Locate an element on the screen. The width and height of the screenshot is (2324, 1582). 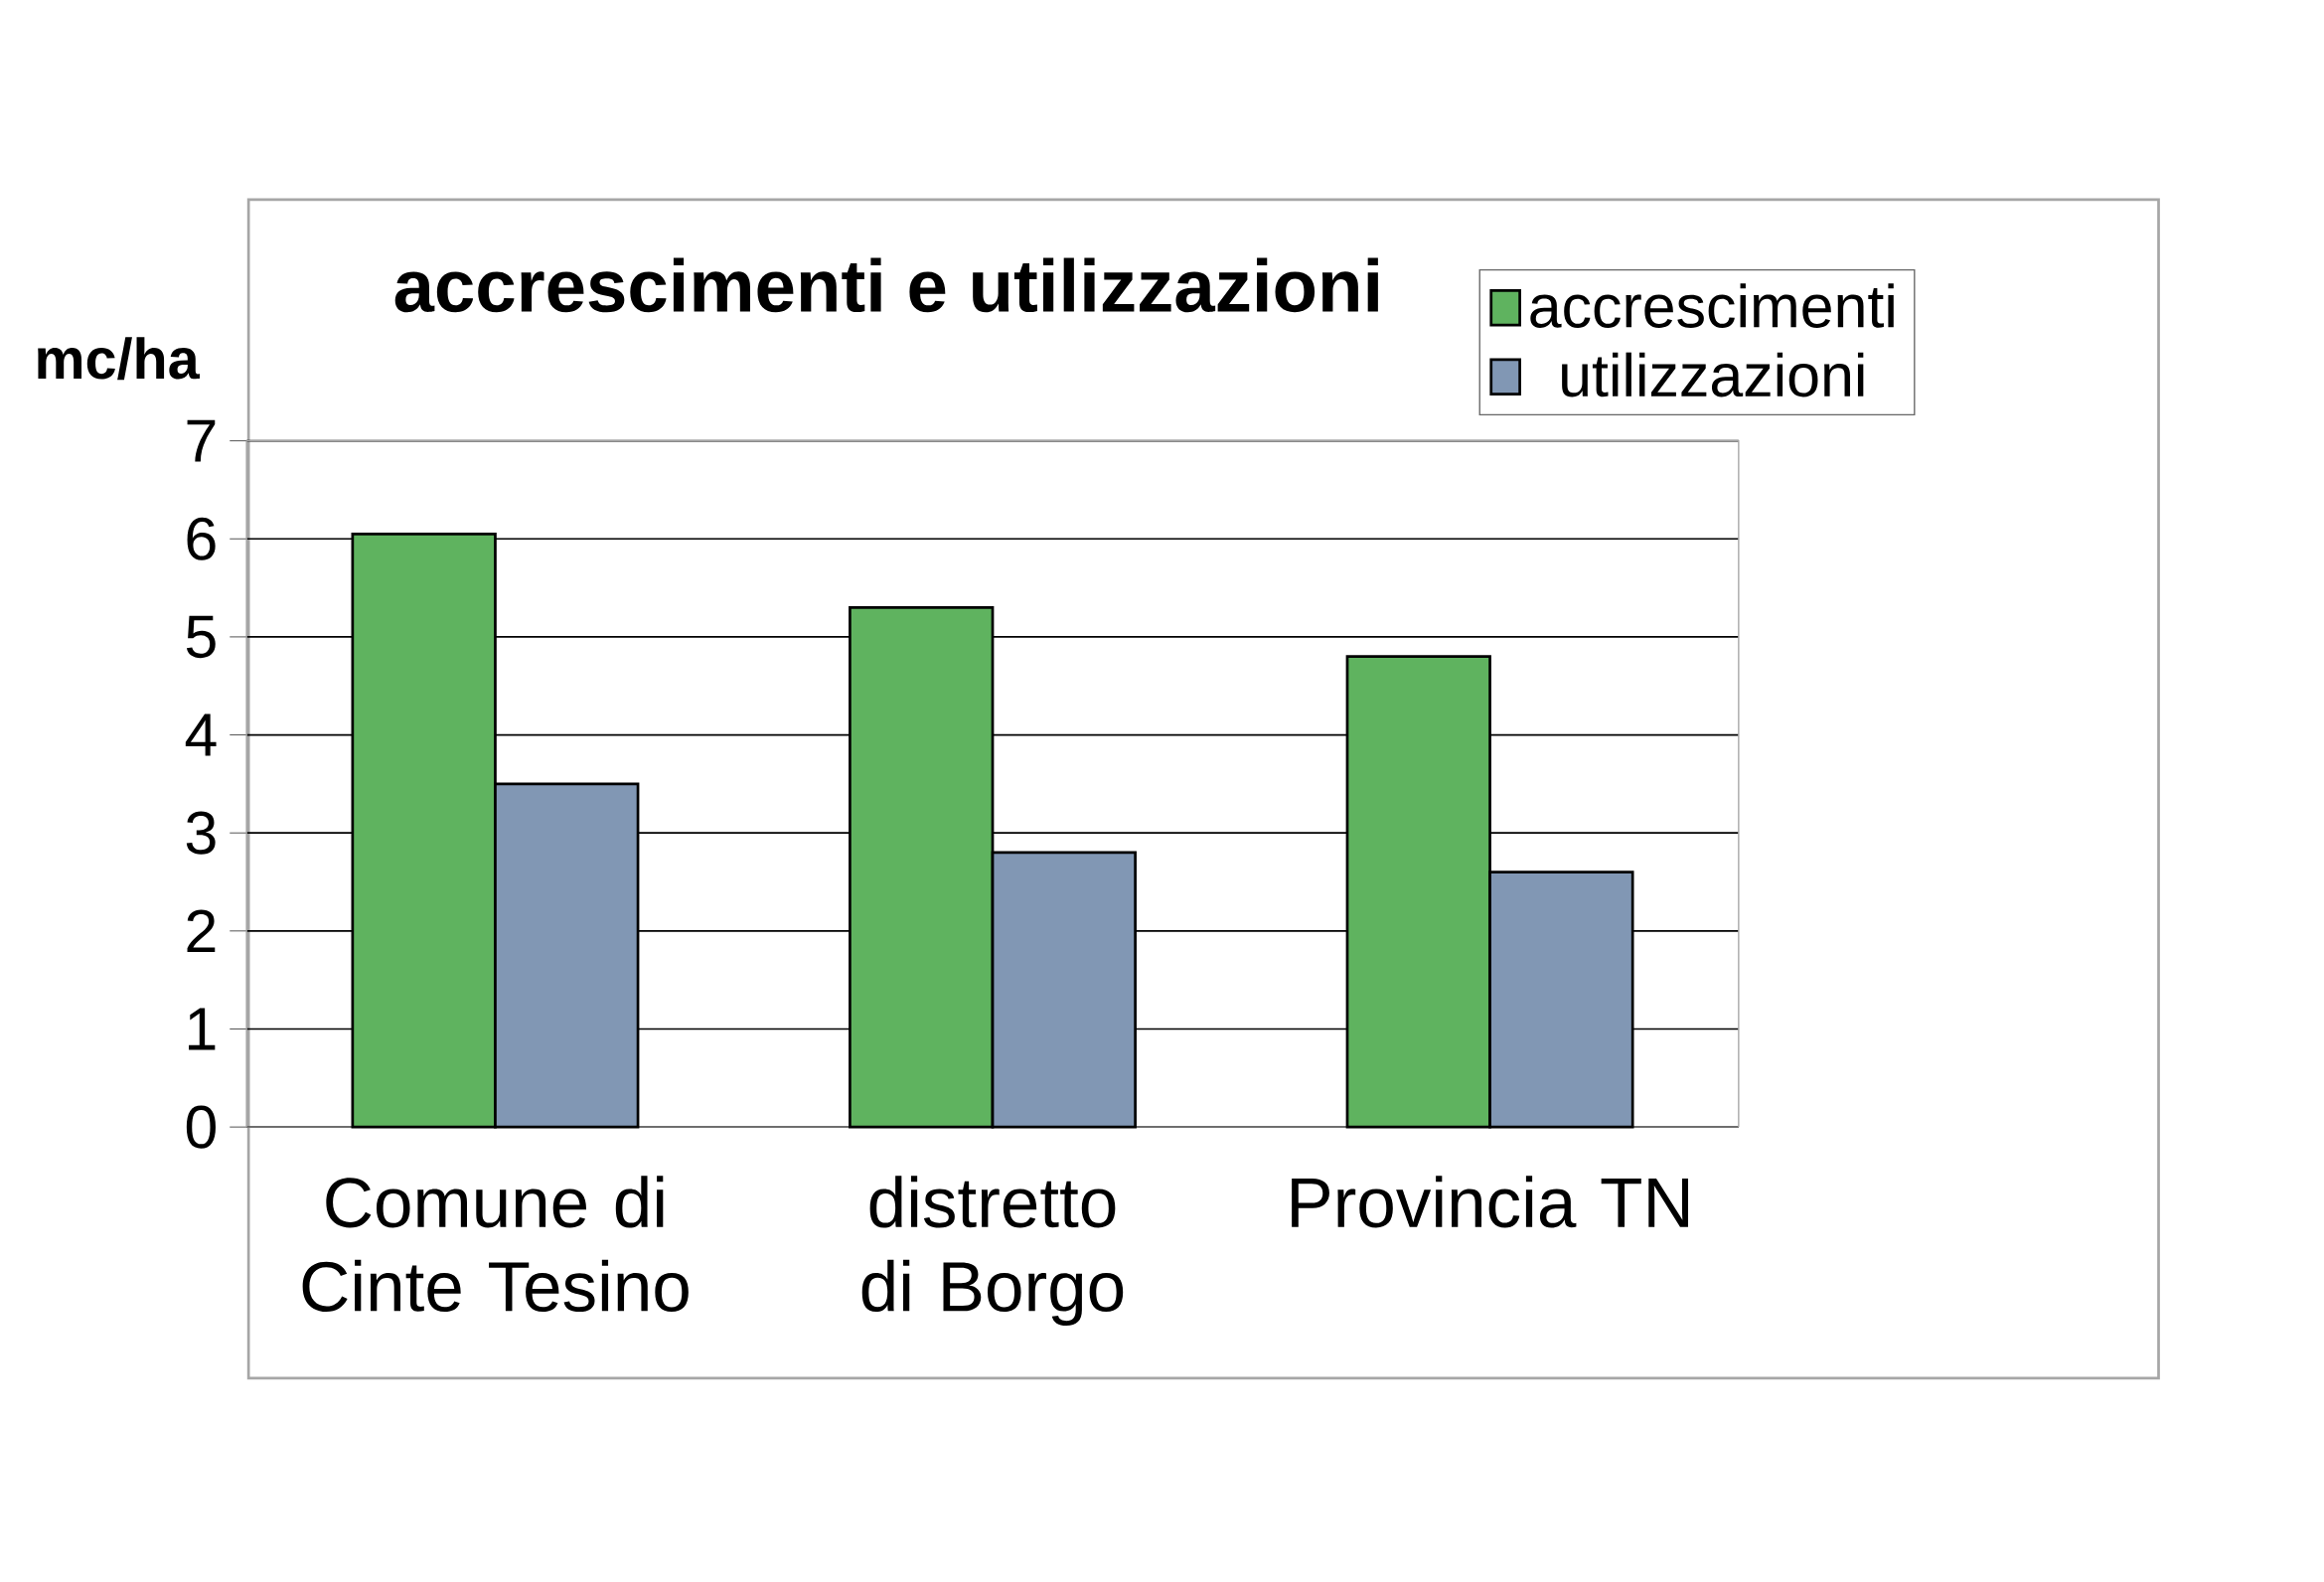
legend-label: accrescimenti is located at coordinates (1712, 305).